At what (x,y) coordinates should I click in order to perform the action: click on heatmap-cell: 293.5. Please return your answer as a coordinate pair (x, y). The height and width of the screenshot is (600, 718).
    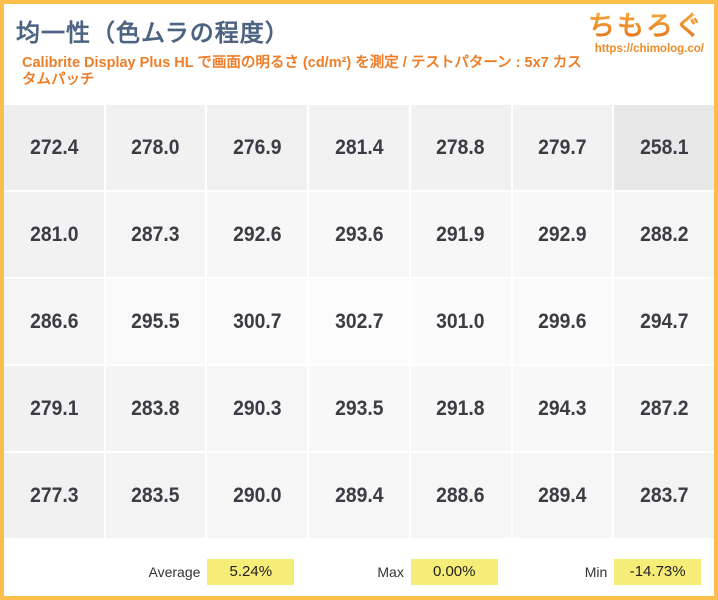
    Looking at the image, I should click on (359, 408).